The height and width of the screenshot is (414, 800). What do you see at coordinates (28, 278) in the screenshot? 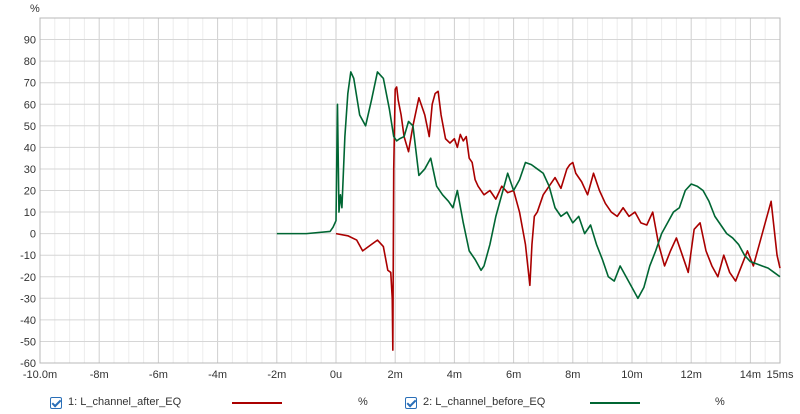
I see `y-tick-label: -20` at bounding box center [28, 278].